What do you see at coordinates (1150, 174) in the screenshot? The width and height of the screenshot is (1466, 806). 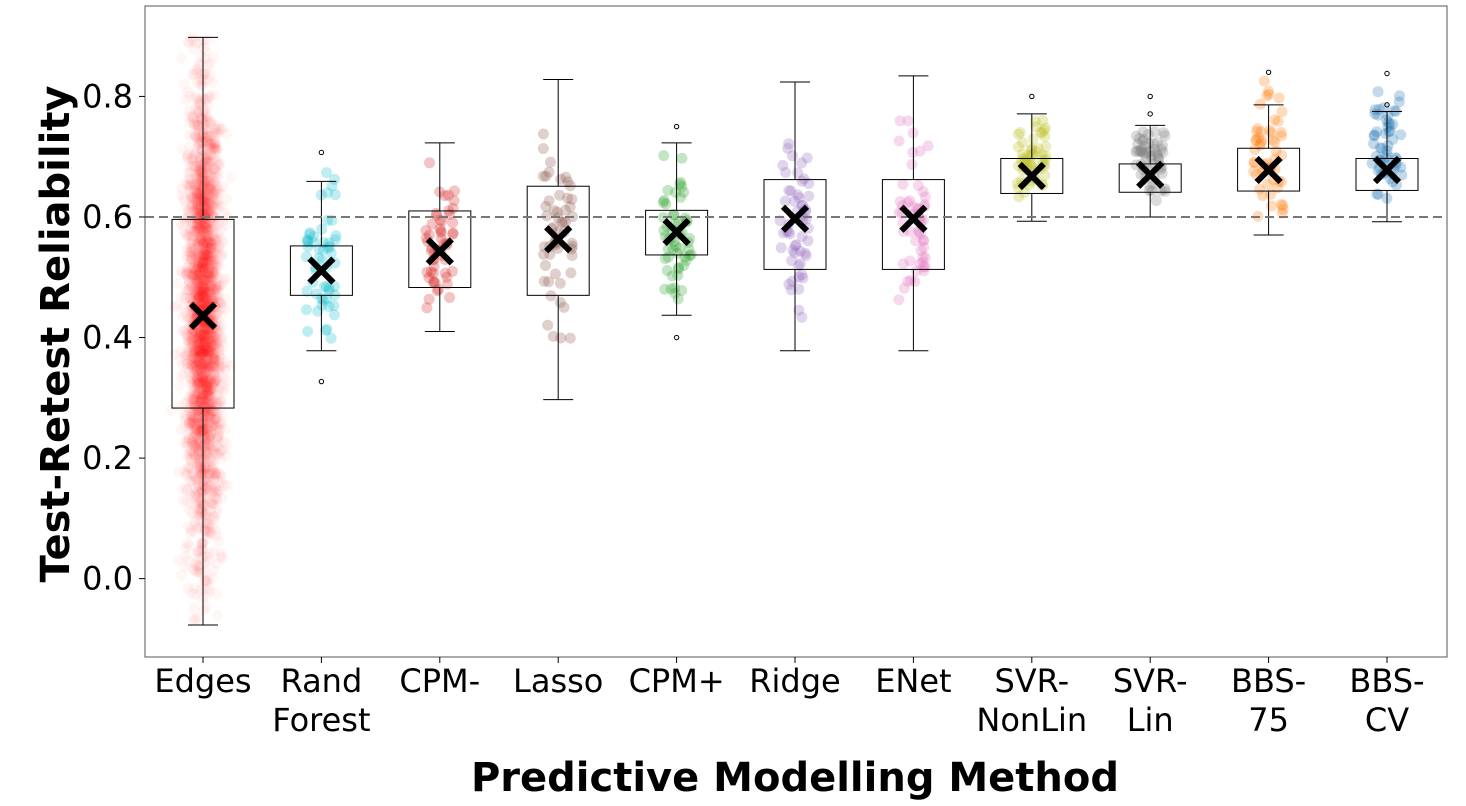 I see `mean-marker-svr--lin` at bounding box center [1150, 174].